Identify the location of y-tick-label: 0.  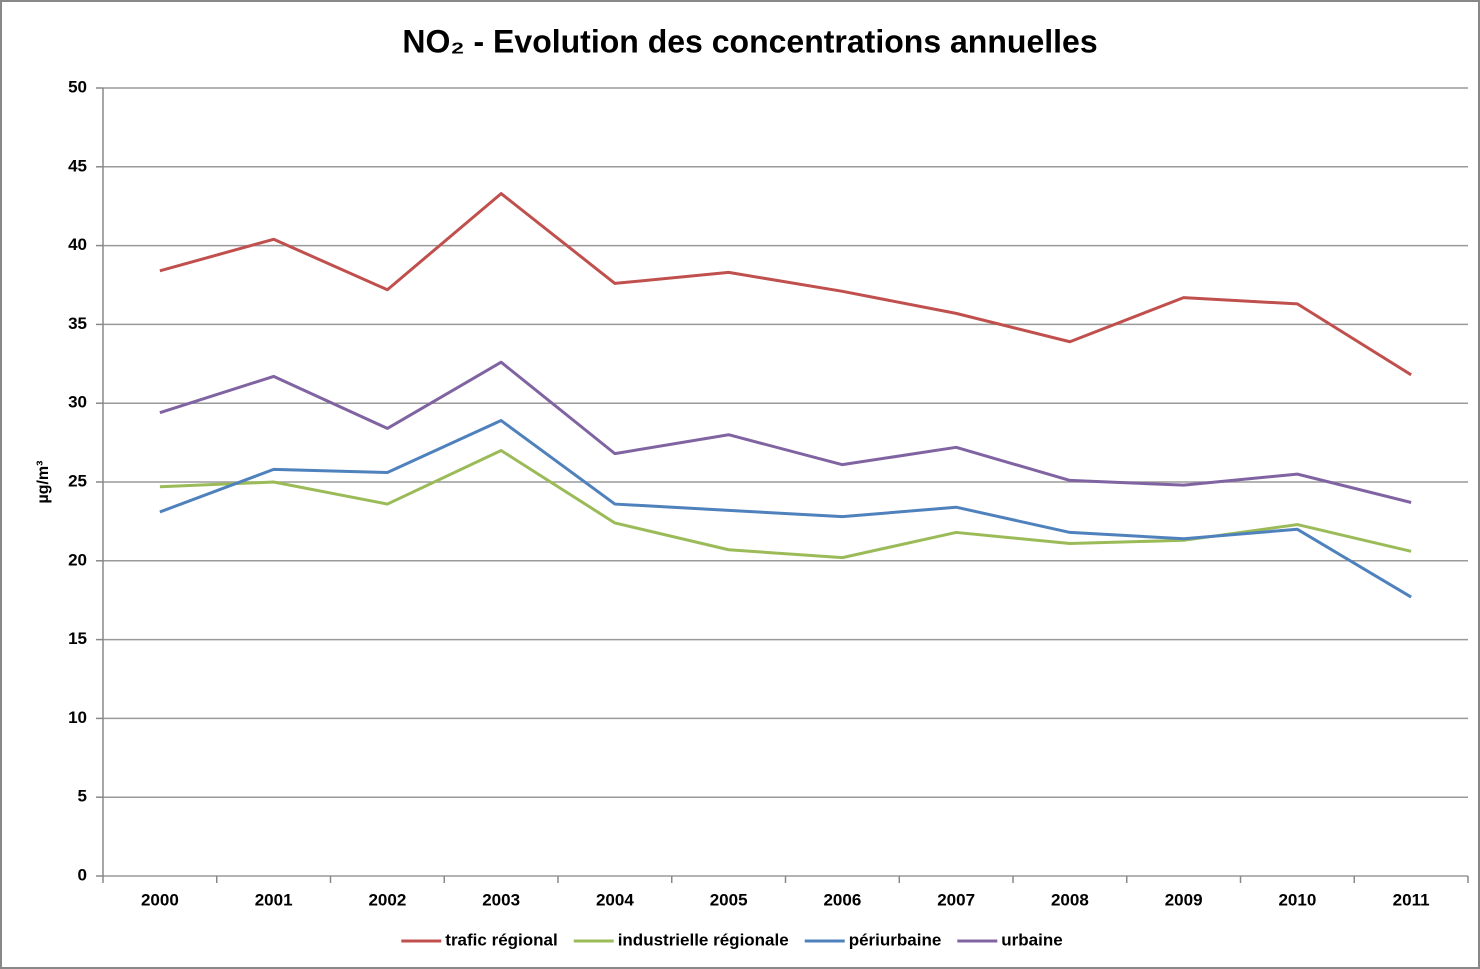
(82, 874).